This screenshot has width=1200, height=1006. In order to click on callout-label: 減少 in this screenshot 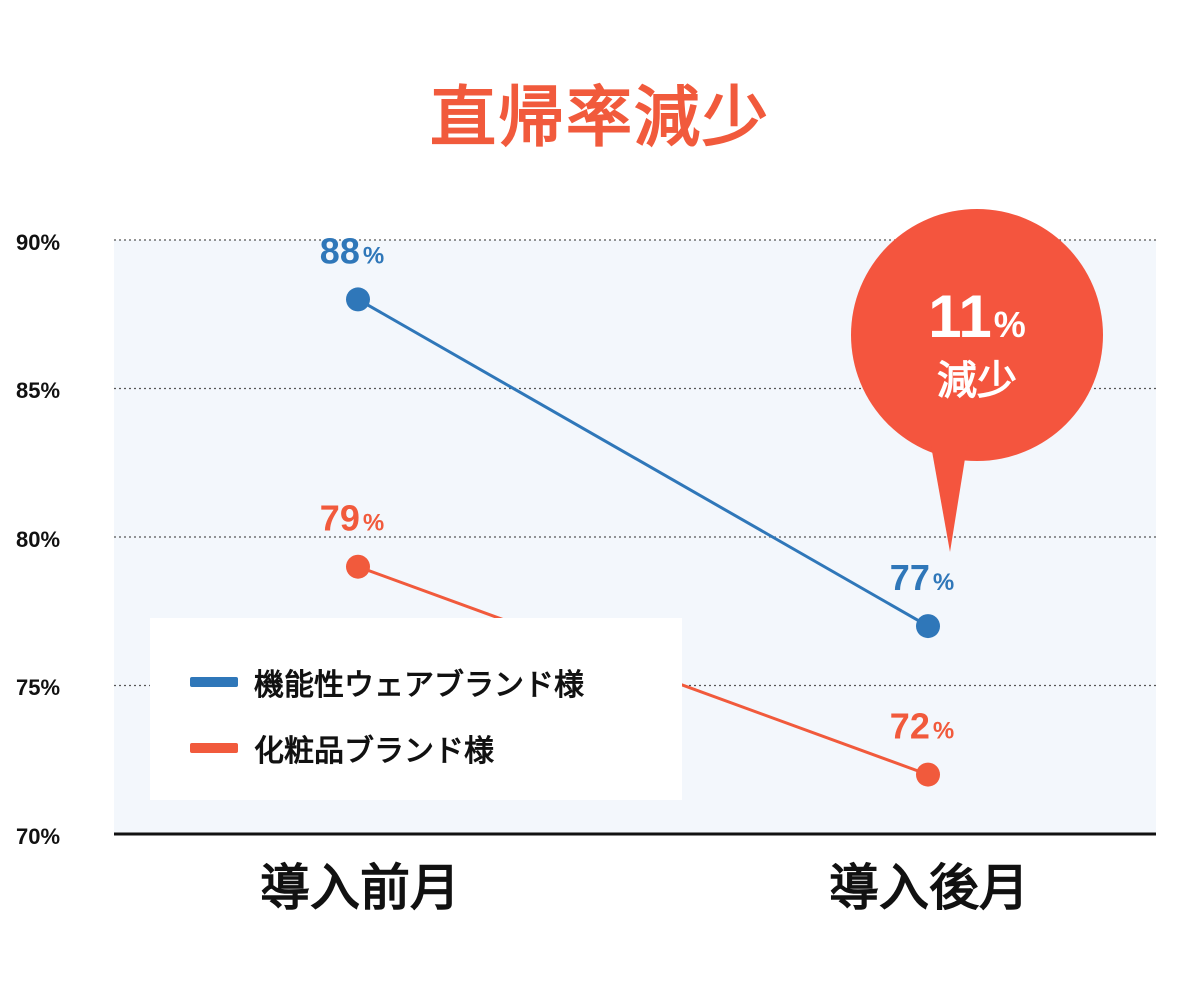, I will do `click(977, 381)`.